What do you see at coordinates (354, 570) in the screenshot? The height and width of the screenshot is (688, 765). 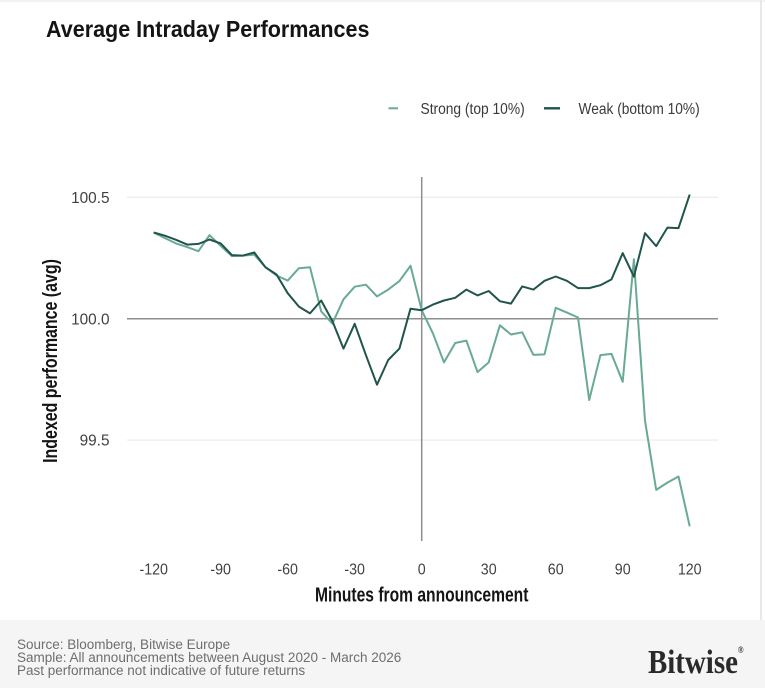 I see `svg-text: -30` at bounding box center [354, 570].